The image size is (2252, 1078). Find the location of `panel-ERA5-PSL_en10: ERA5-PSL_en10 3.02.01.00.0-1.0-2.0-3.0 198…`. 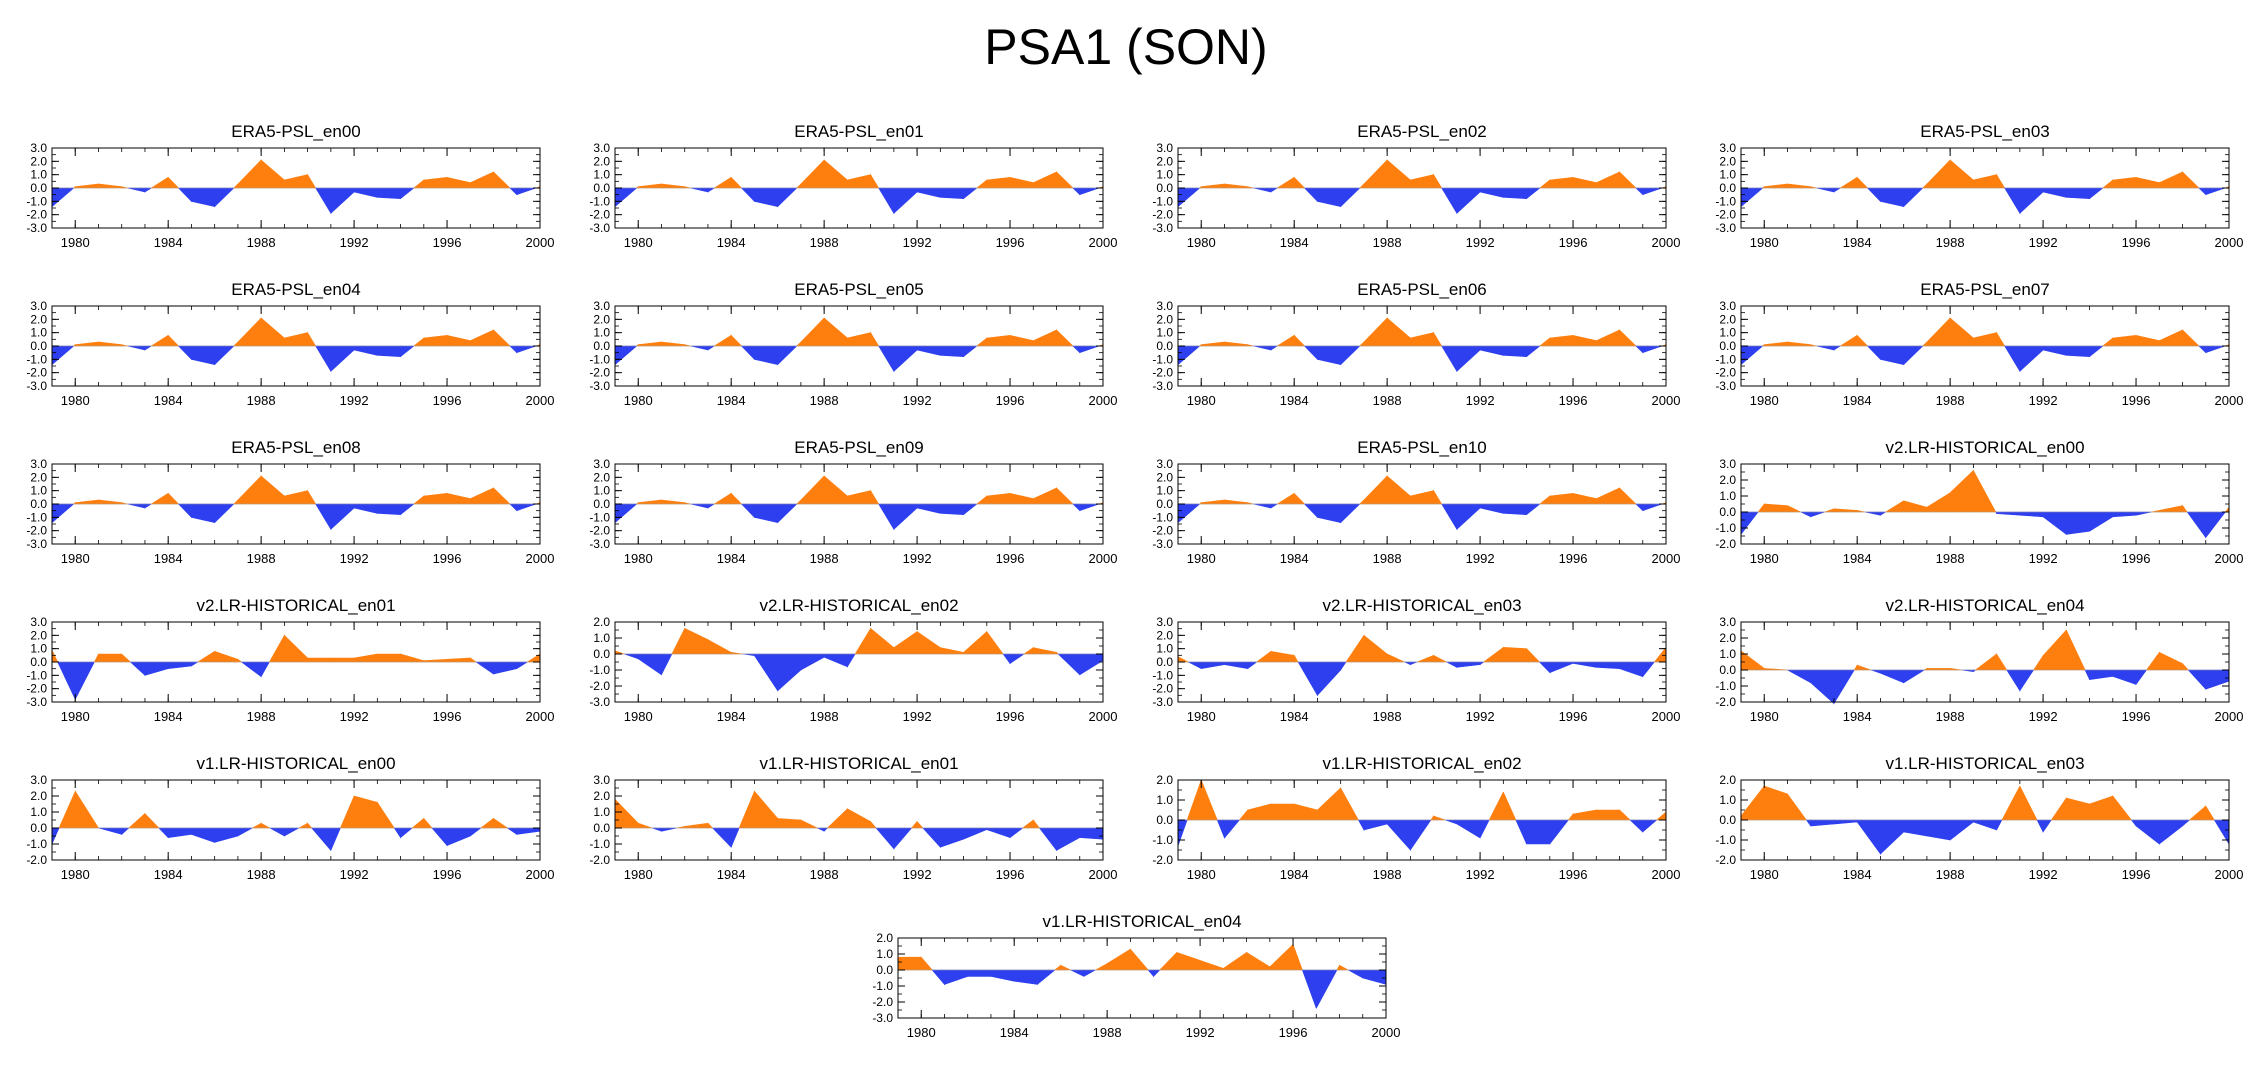

panel-ERA5-PSL_en10: ERA5-PSL_en10 3.02.01.00.0-1.0-2.0-3.0 198… is located at coordinates (1416, 502).